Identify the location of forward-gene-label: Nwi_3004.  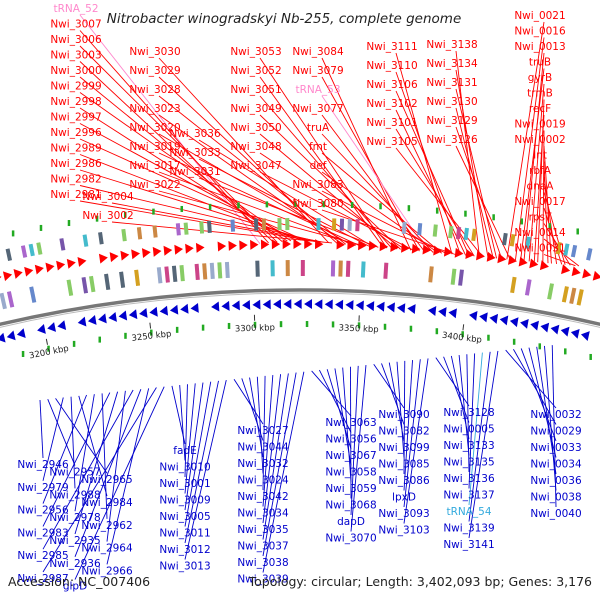
(108, 197).